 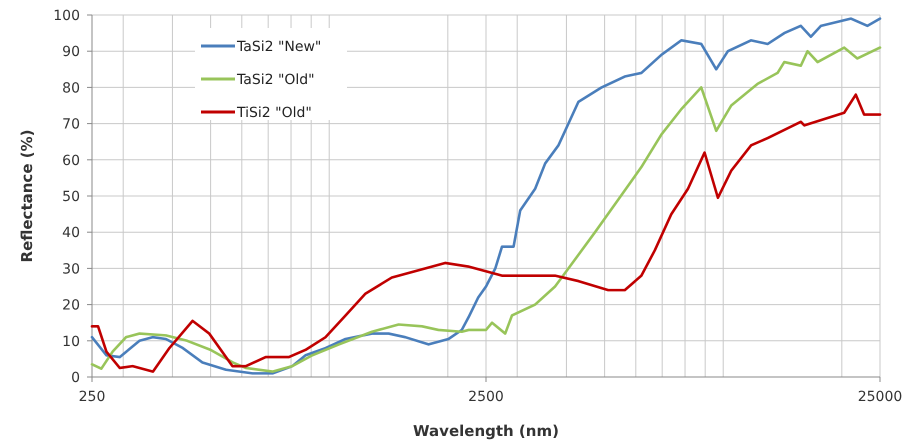 I want to click on y-tick-label: 50, so click(x=71, y=197).